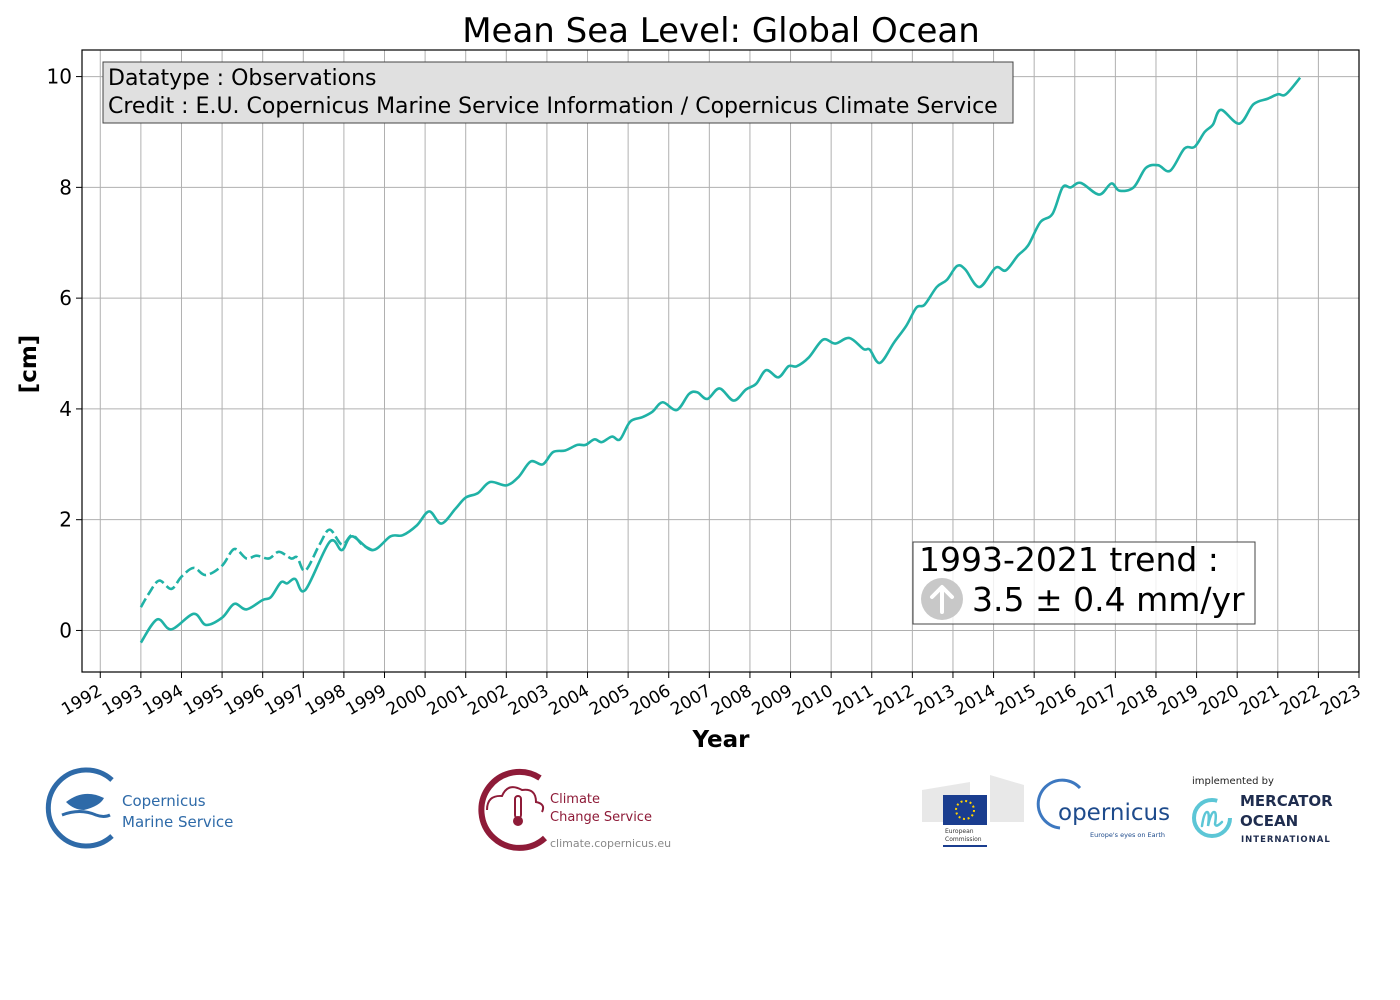  I want to click on trend-box: 1993-2021 trend : 3.5 ± 0.4 mm/yr, so click(1084, 582).